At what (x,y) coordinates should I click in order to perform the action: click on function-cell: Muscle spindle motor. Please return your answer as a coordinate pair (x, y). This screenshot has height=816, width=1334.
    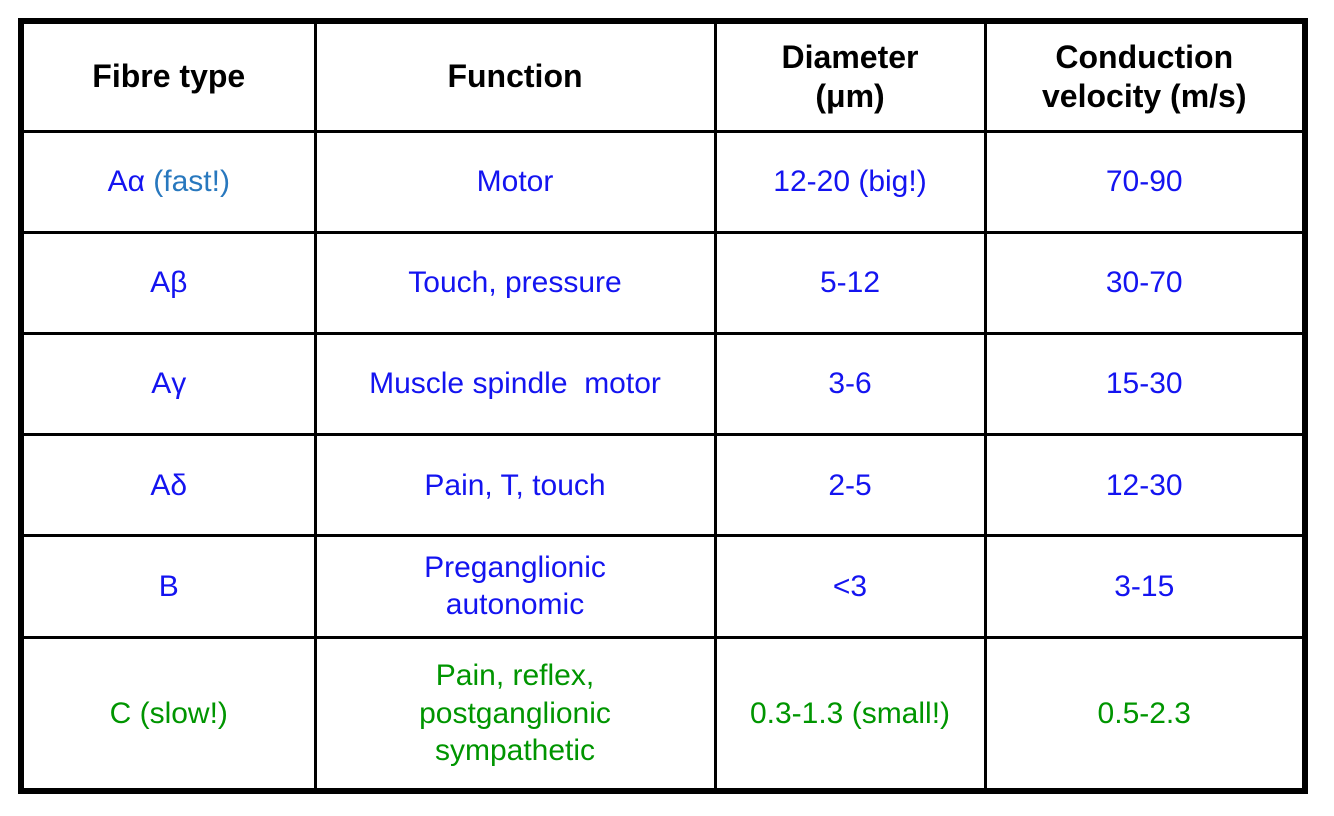
    Looking at the image, I should click on (515, 384).